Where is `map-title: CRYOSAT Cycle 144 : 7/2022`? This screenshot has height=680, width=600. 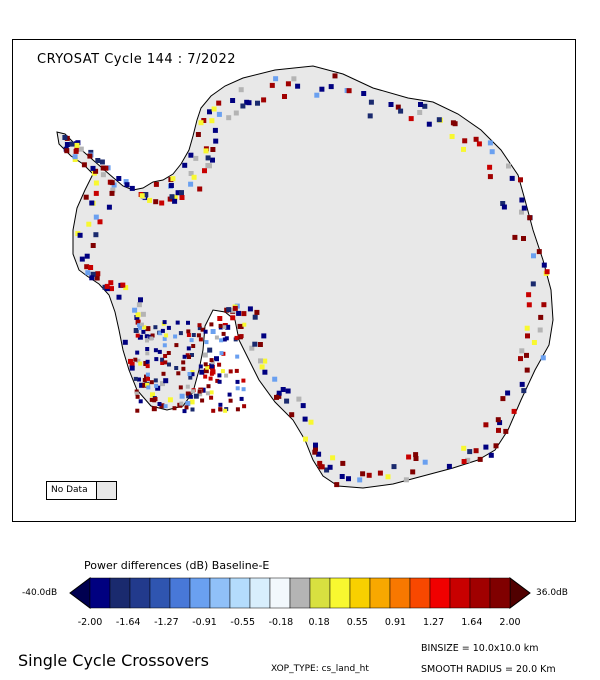 map-title: CRYOSAT Cycle 144 : 7/2022 is located at coordinates (137, 59).